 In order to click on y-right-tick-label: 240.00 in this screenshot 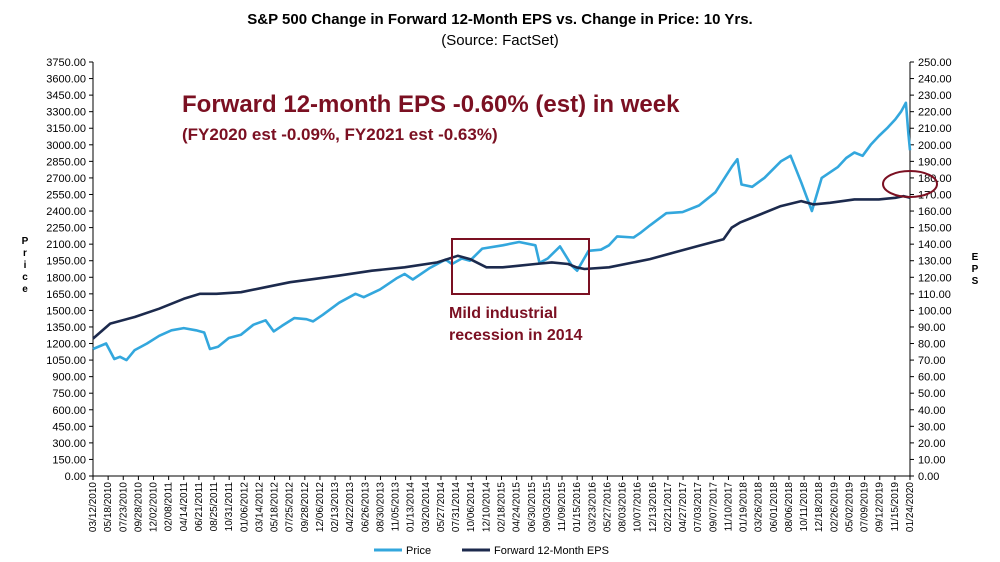, I will do `click(935, 80)`.